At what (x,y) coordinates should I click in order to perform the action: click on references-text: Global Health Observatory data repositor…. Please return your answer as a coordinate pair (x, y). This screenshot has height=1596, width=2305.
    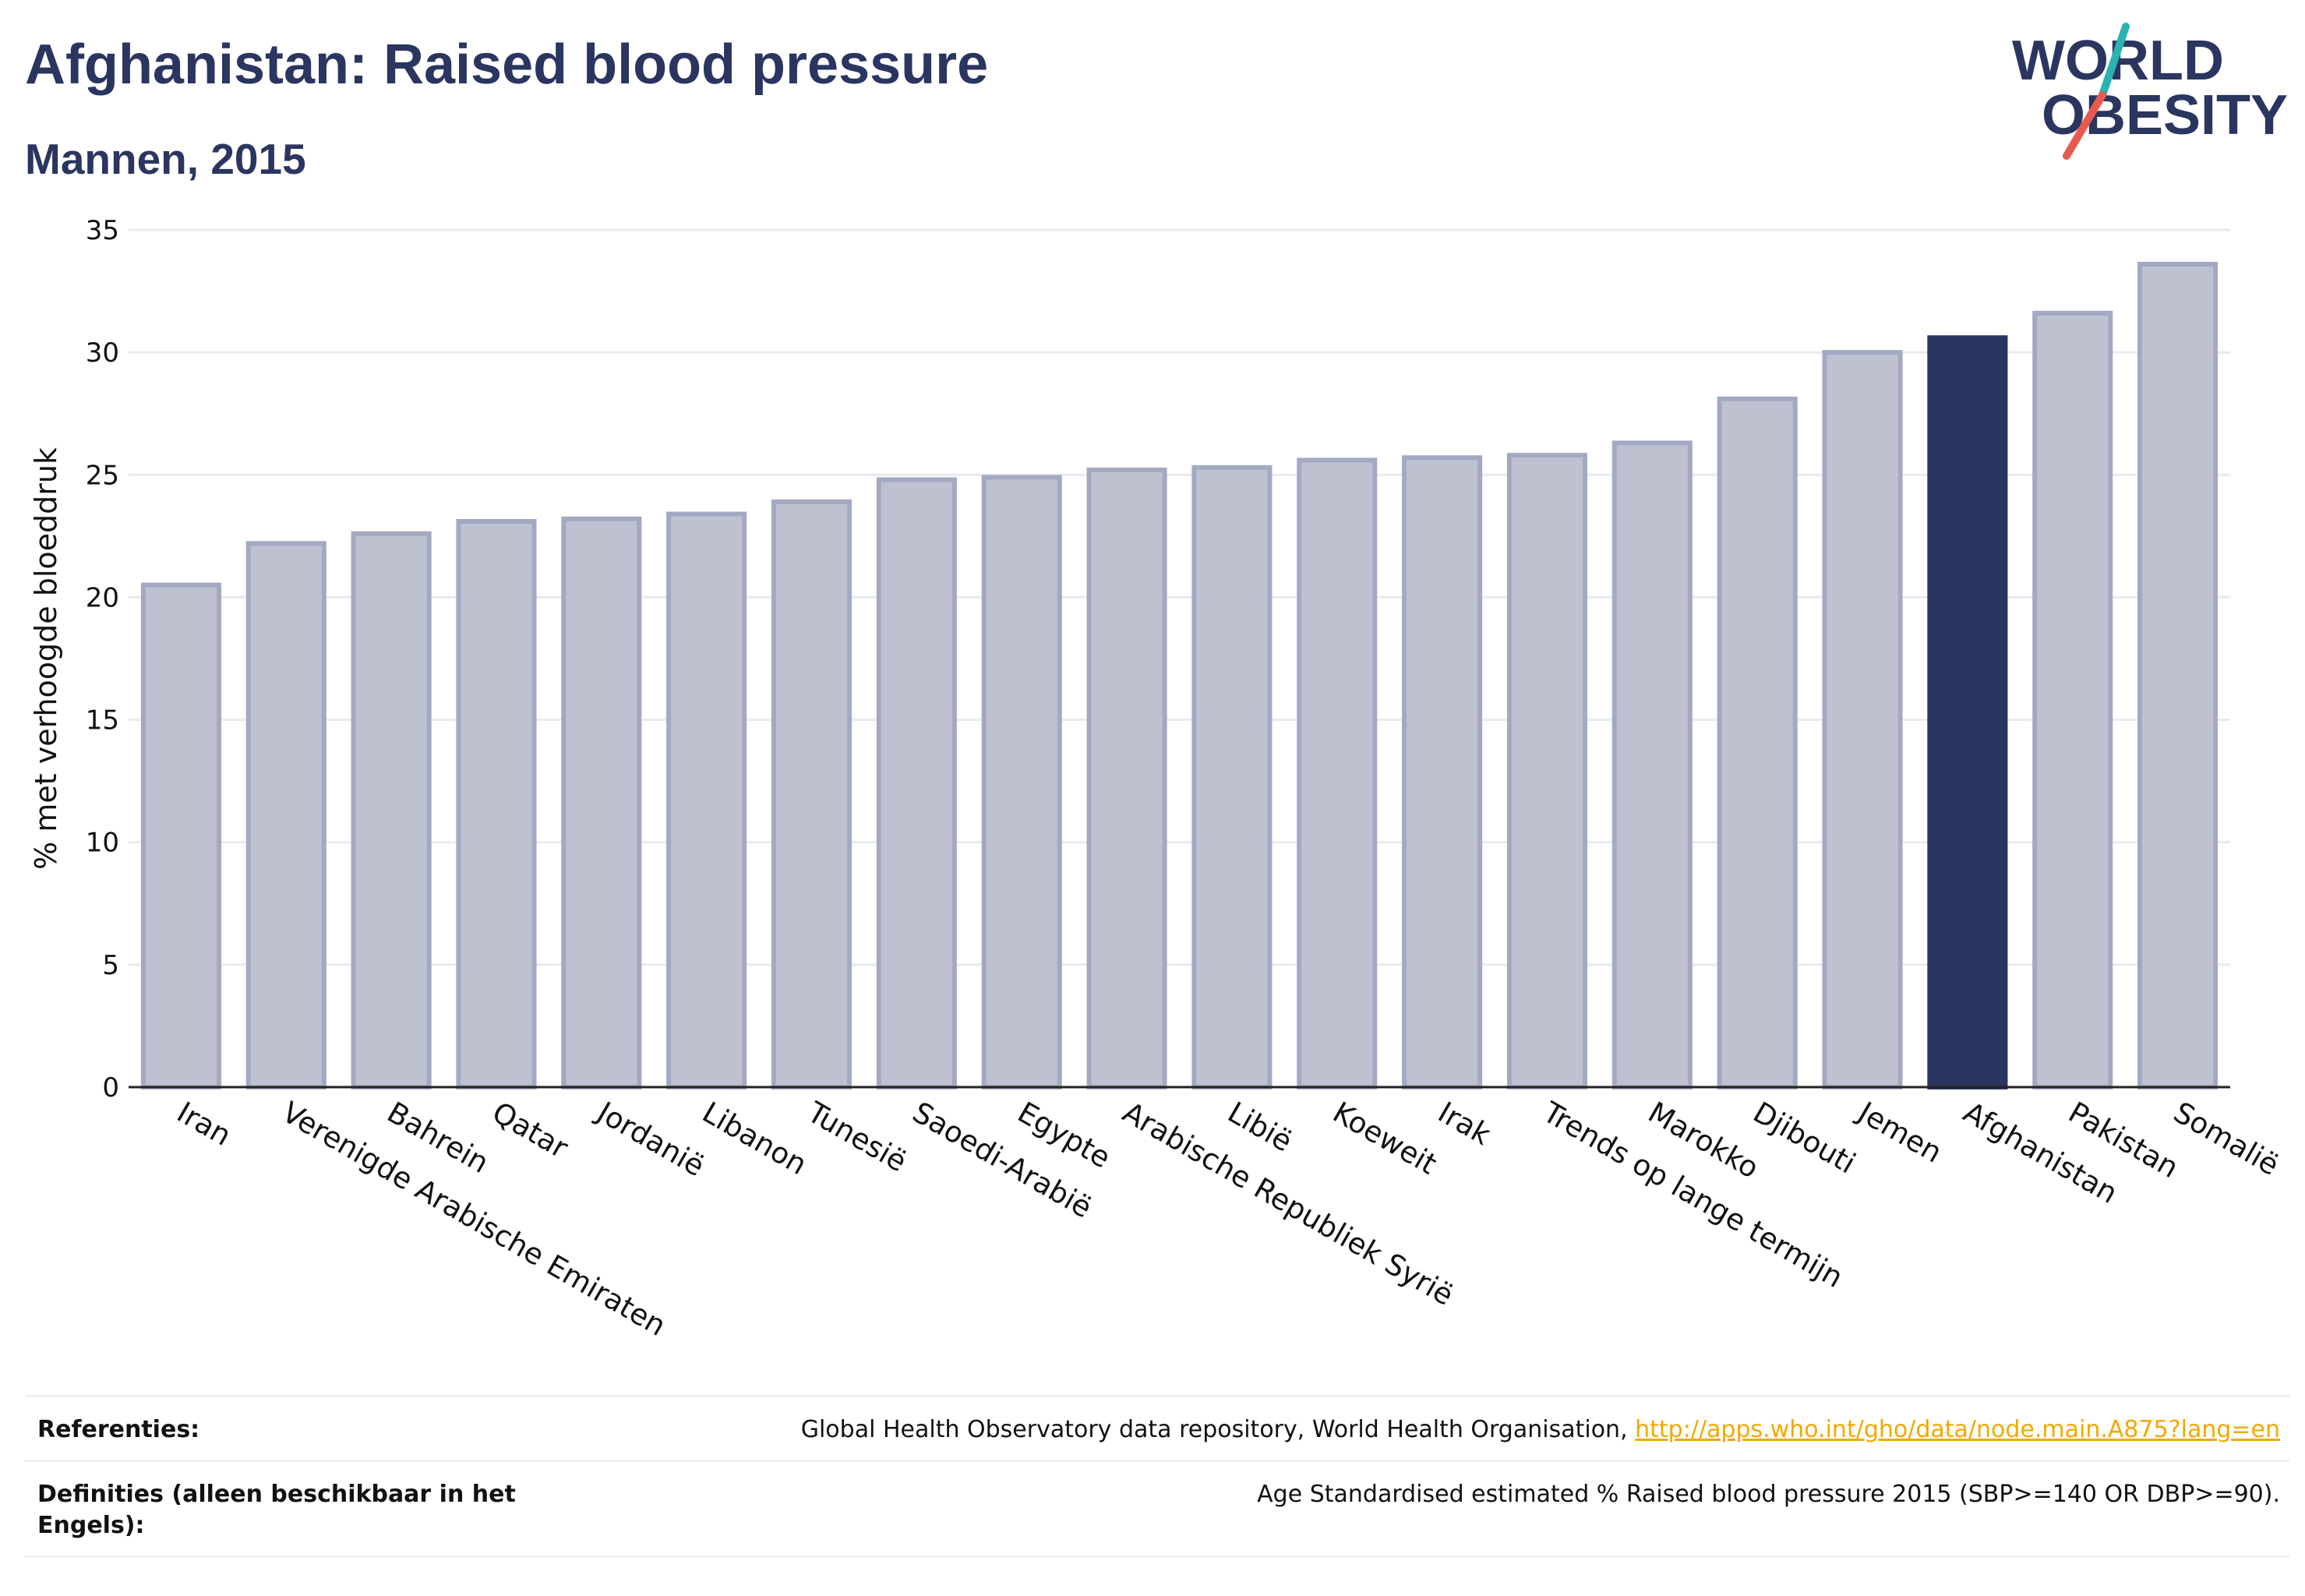
    Looking at the image, I should click on (1218, 1429).